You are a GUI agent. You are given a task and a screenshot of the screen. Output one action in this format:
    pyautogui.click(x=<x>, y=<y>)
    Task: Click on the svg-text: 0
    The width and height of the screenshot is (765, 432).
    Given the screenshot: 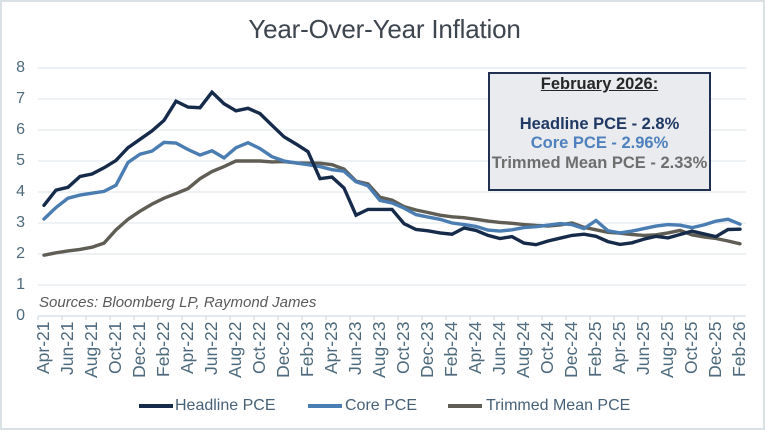 What is the action you would take?
    pyautogui.click(x=20, y=315)
    